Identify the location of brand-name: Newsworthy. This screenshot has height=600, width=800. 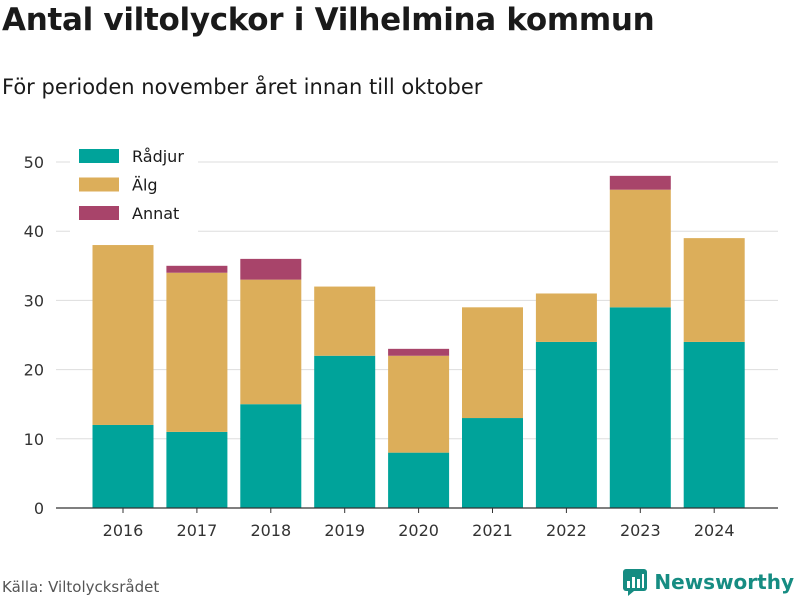
(724, 582).